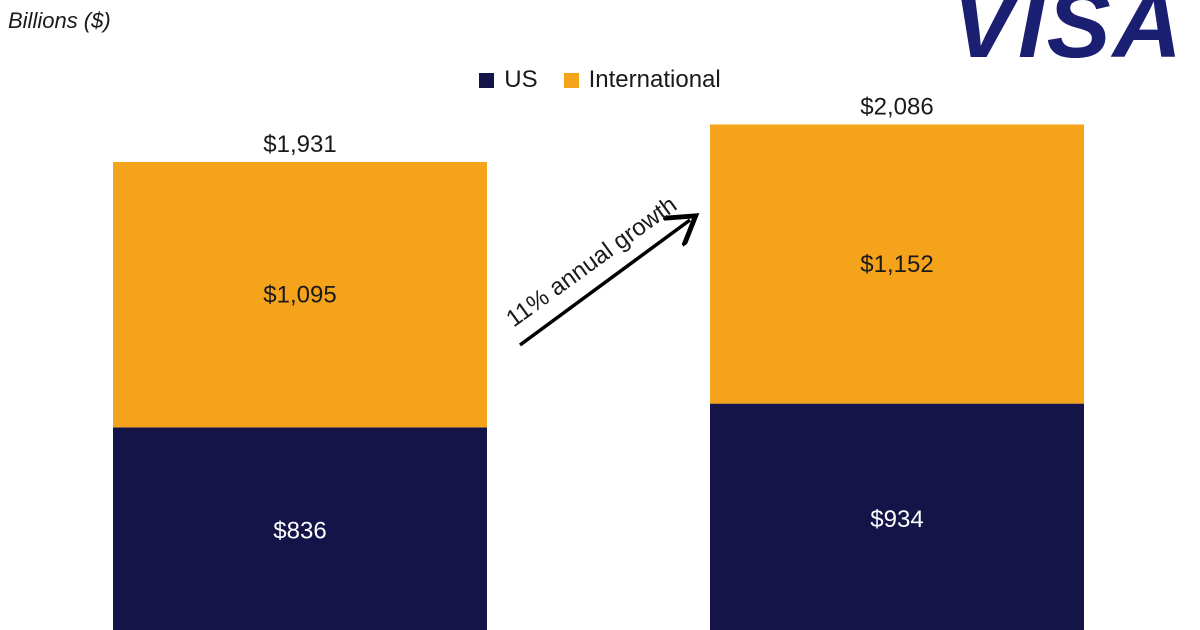 This screenshot has width=1200, height=630. I want to click on total-label-1: $1,931, so click(299, 144).